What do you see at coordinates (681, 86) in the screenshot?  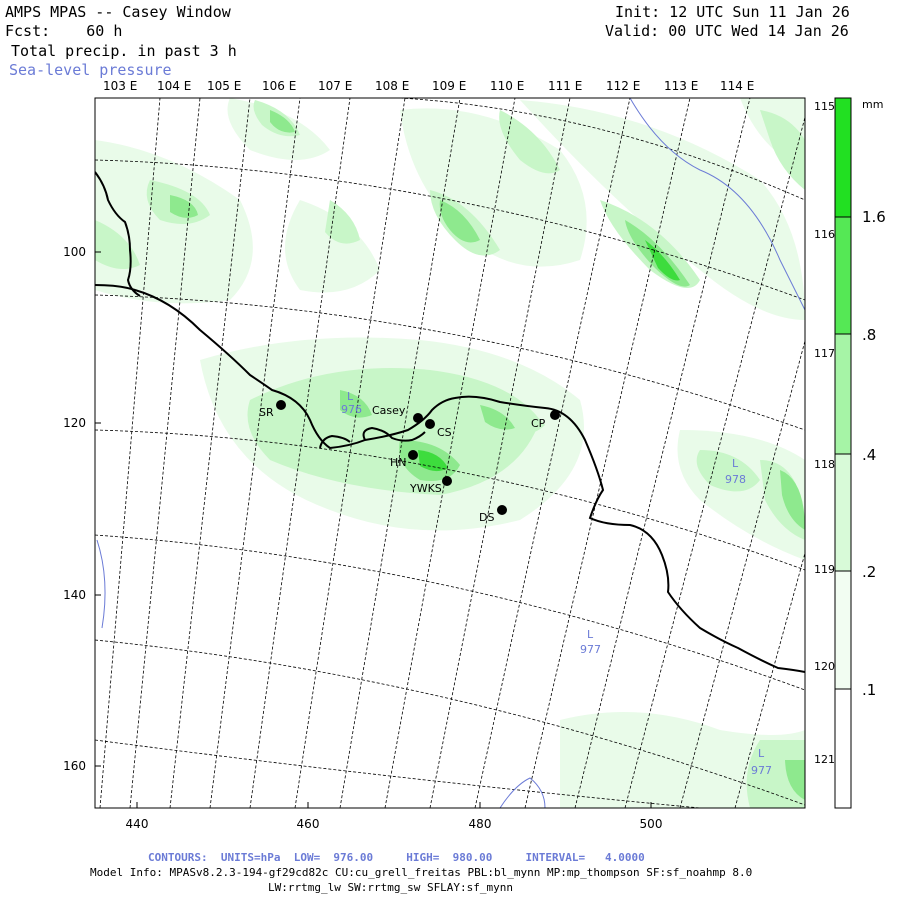 I see `lon-label: 113 E` at bounding box center [681, 86].